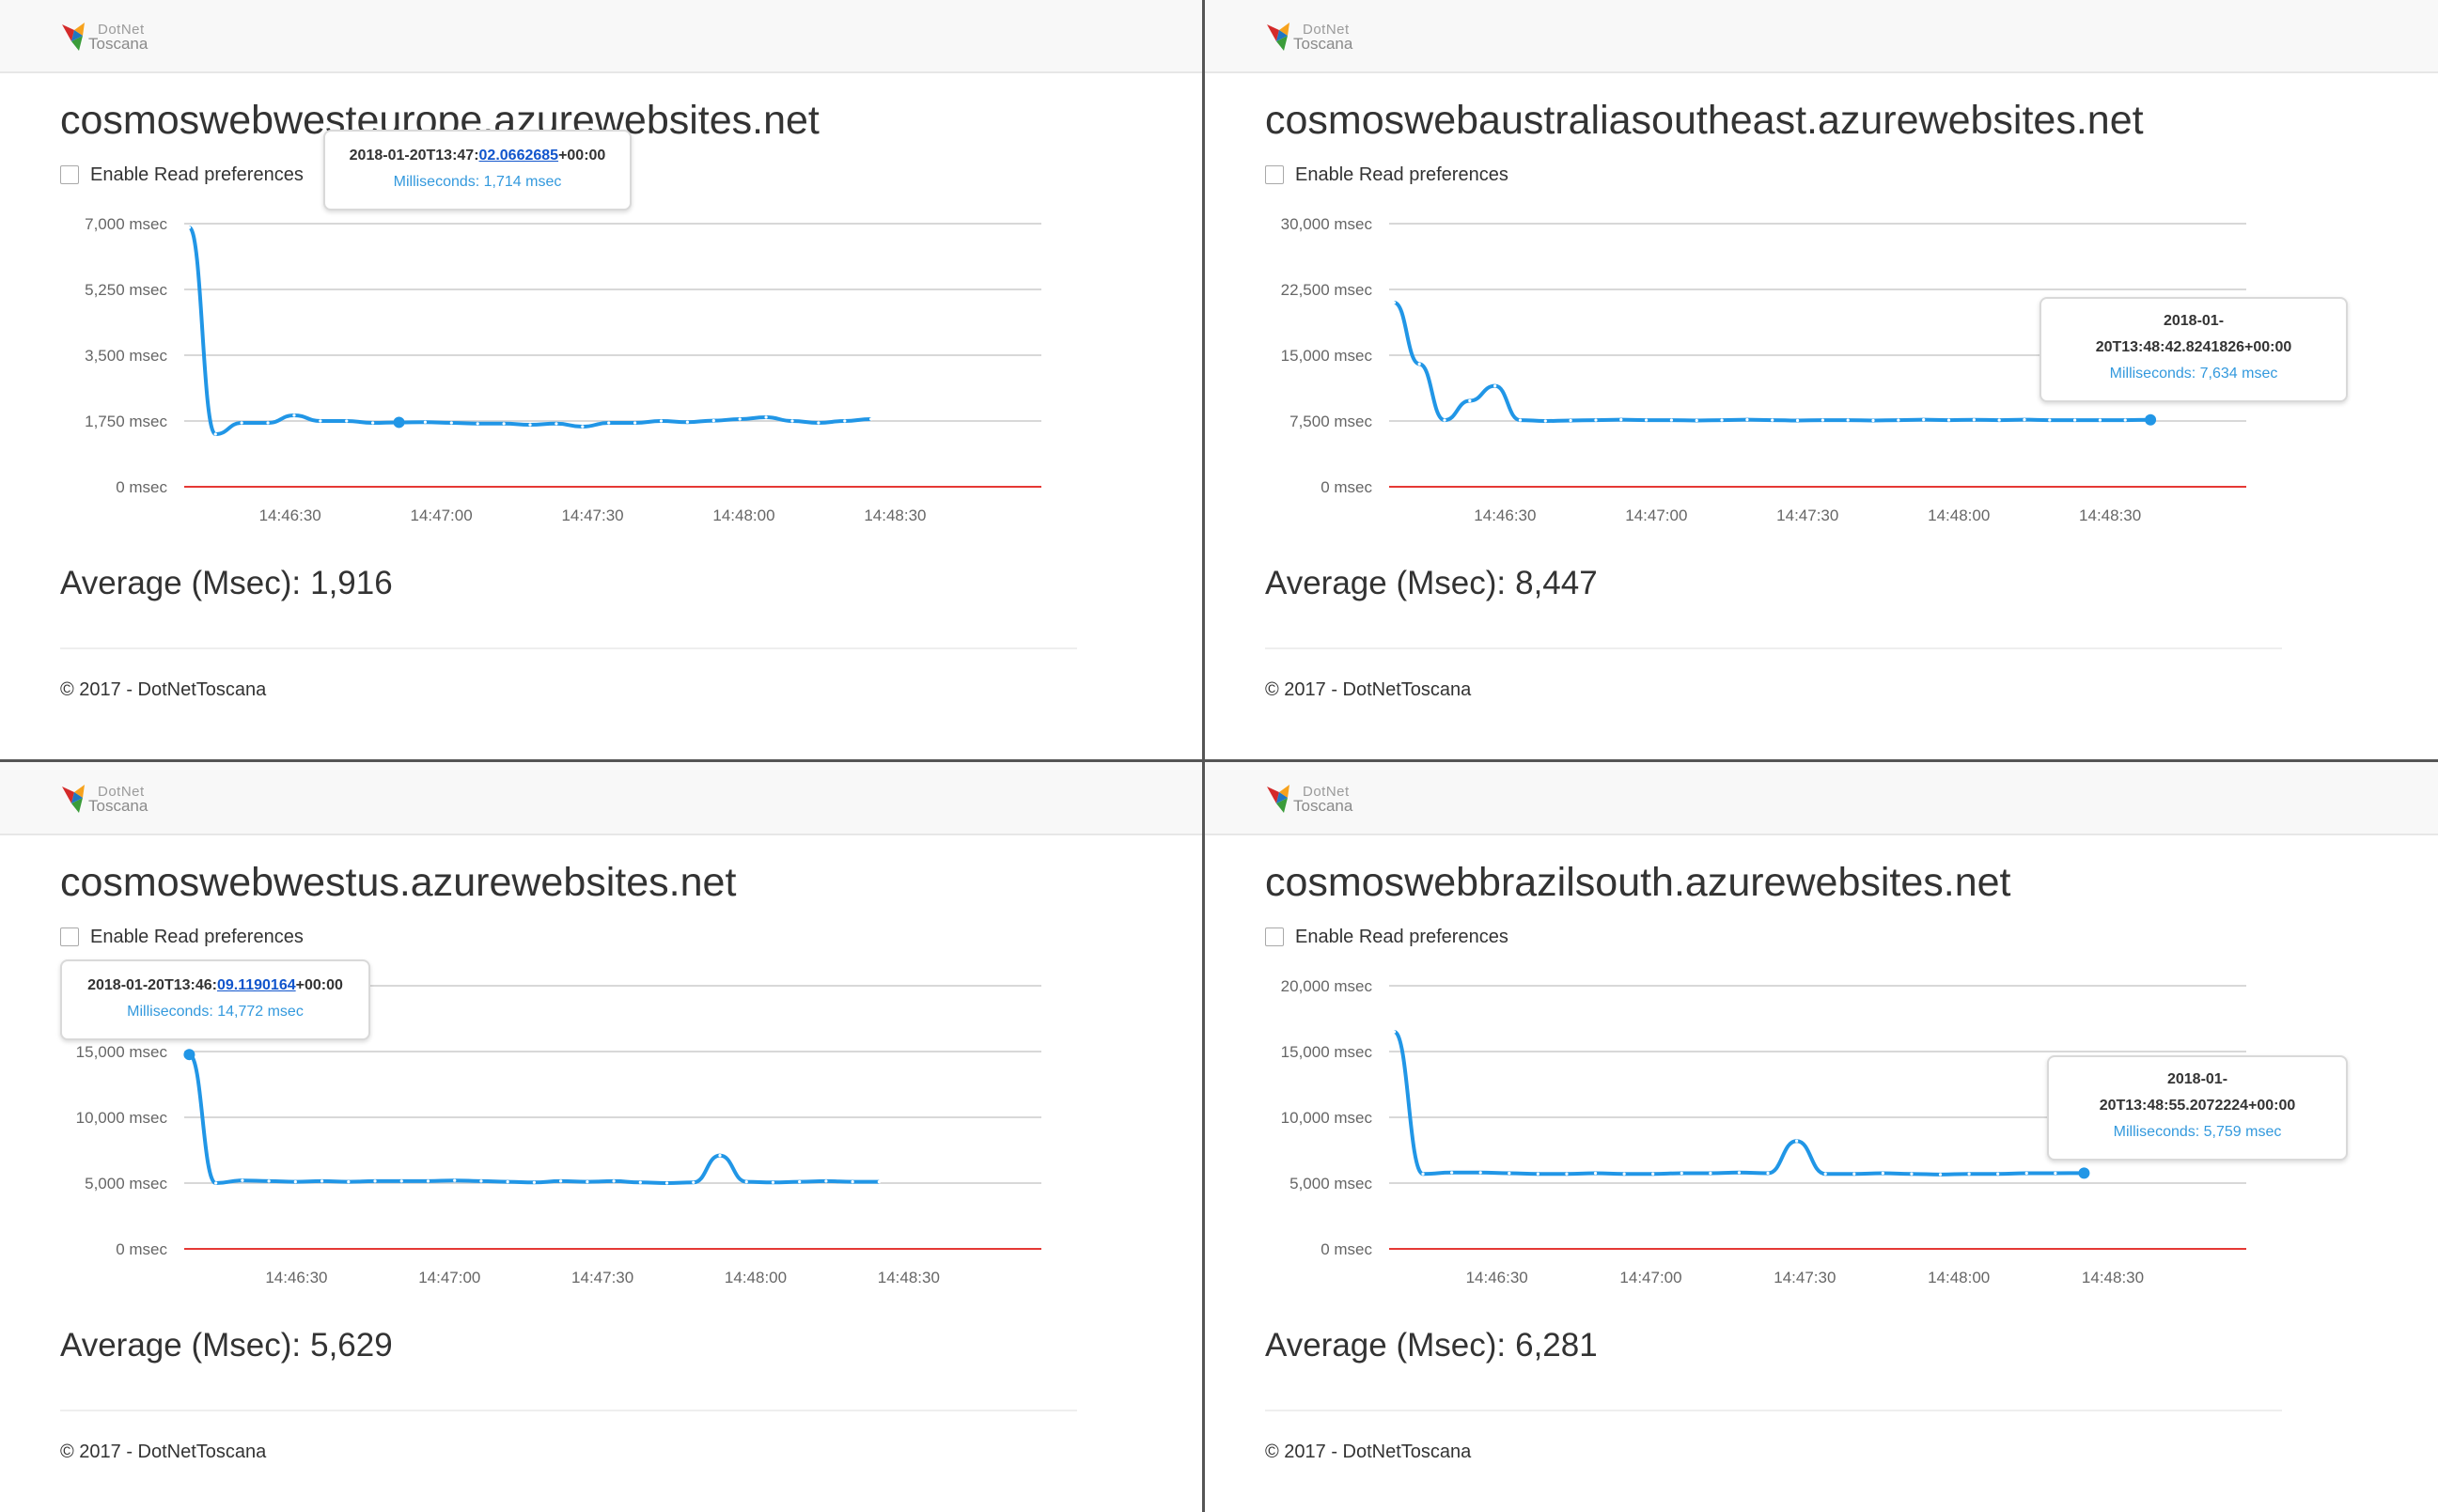 The image size is (2438, 1512). Describe the element at coordinates (518, 156) in the screenshot. I see `tooltip-date-seconds: 02.0662685` at that location.